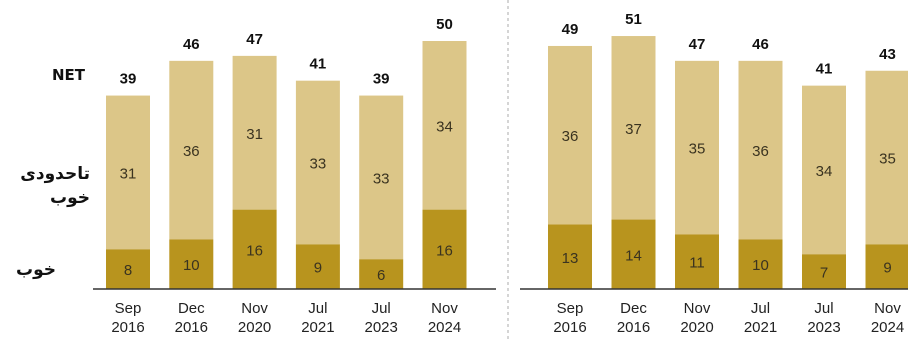 The height and width of the screenshot is (340, 908). What do you see at coordinates (570, 29) in the screenshot?
I see `net-label: 49` at bounding box center [570, 29].